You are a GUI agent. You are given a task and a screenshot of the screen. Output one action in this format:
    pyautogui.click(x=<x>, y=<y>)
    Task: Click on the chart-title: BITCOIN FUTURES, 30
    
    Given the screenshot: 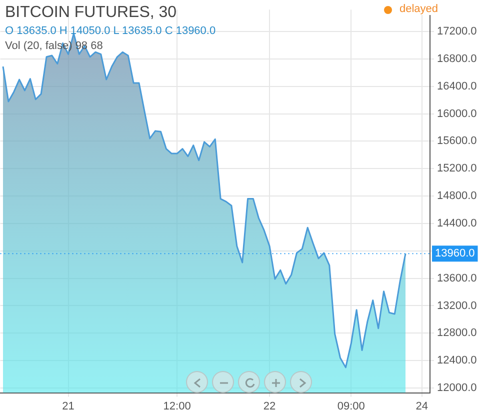 What is the action you would take?
    pyautogui.click(x=91, y=13)
    